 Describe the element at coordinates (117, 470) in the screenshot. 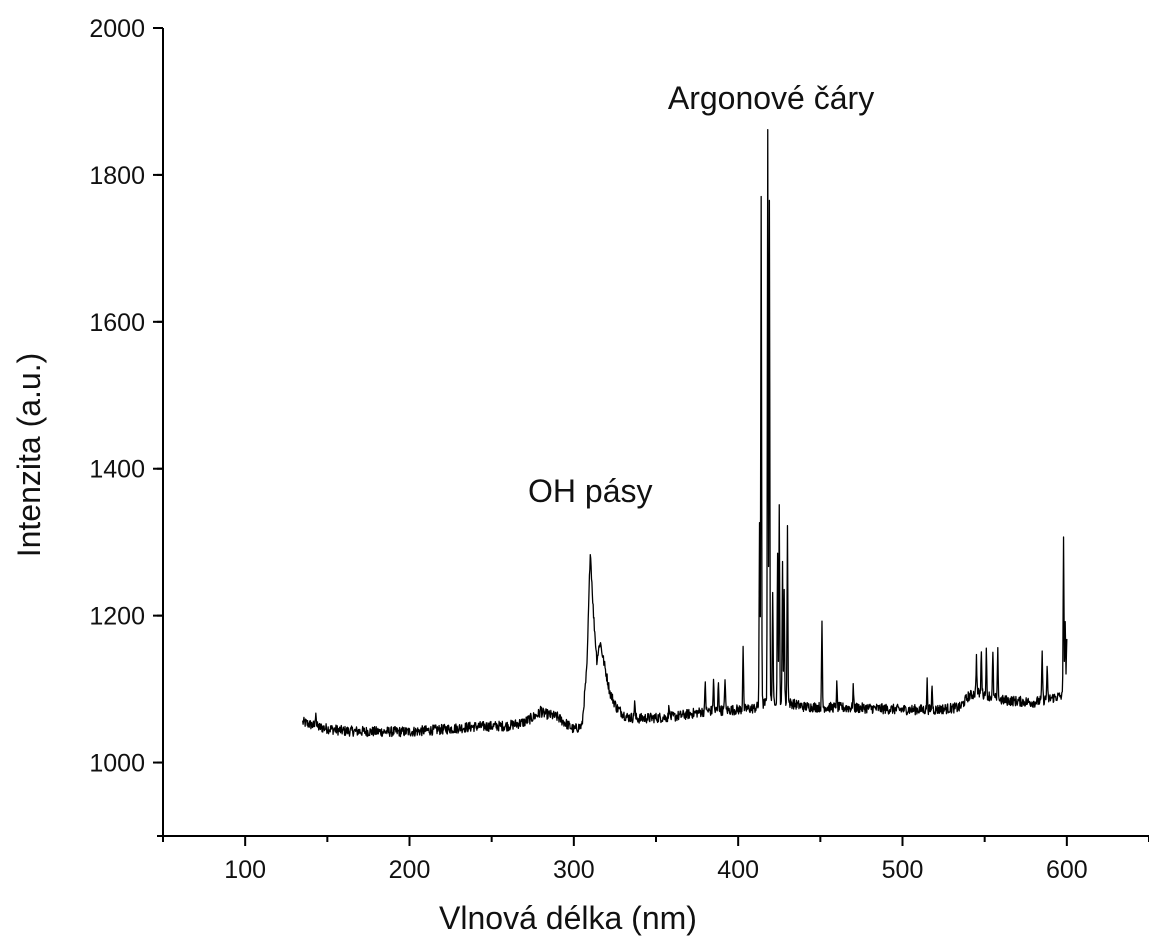

I see `y-tick-label: 1400` at that location.